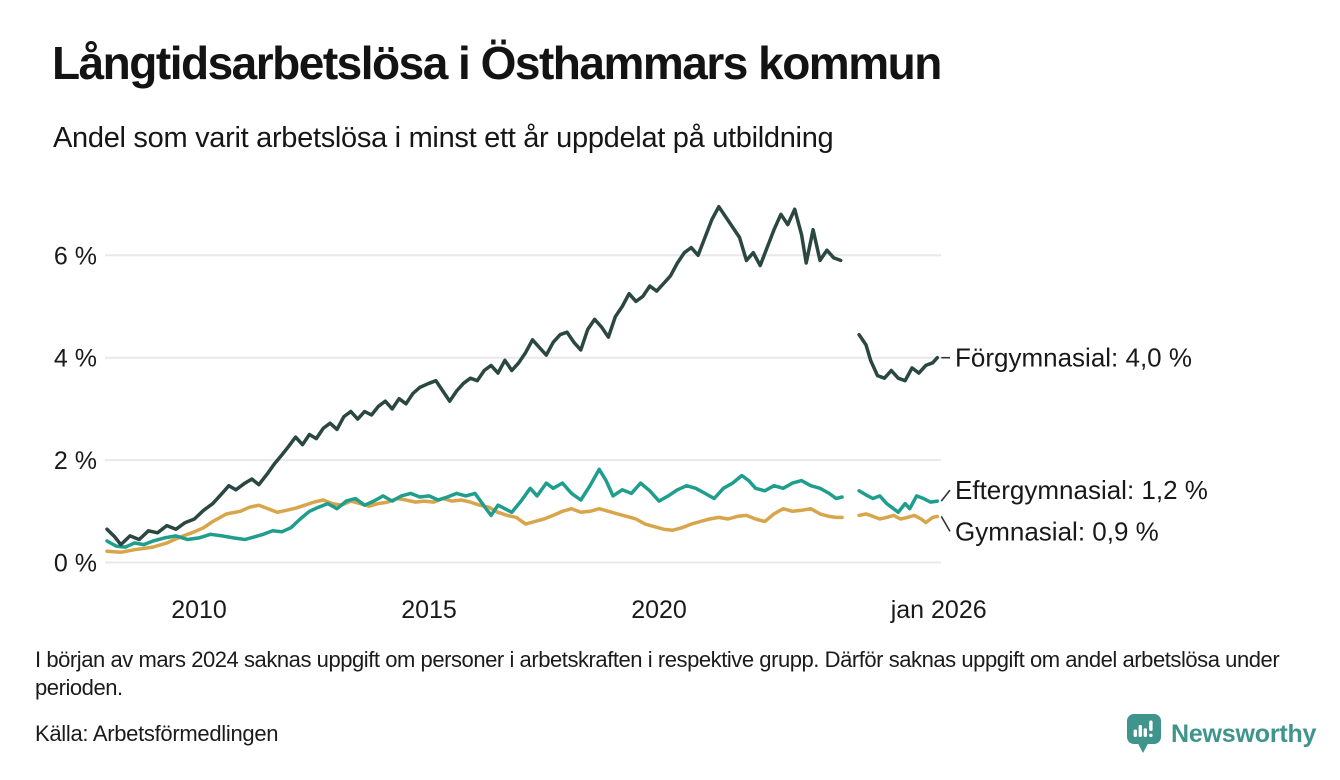  I want to click on newsworthy-wordmark: Newsworthy, so click(1244, 733).